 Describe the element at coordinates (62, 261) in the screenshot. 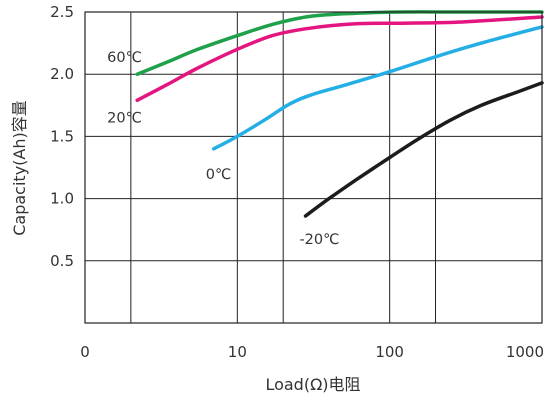

I see `y-tick-label: 0.5` at that location.